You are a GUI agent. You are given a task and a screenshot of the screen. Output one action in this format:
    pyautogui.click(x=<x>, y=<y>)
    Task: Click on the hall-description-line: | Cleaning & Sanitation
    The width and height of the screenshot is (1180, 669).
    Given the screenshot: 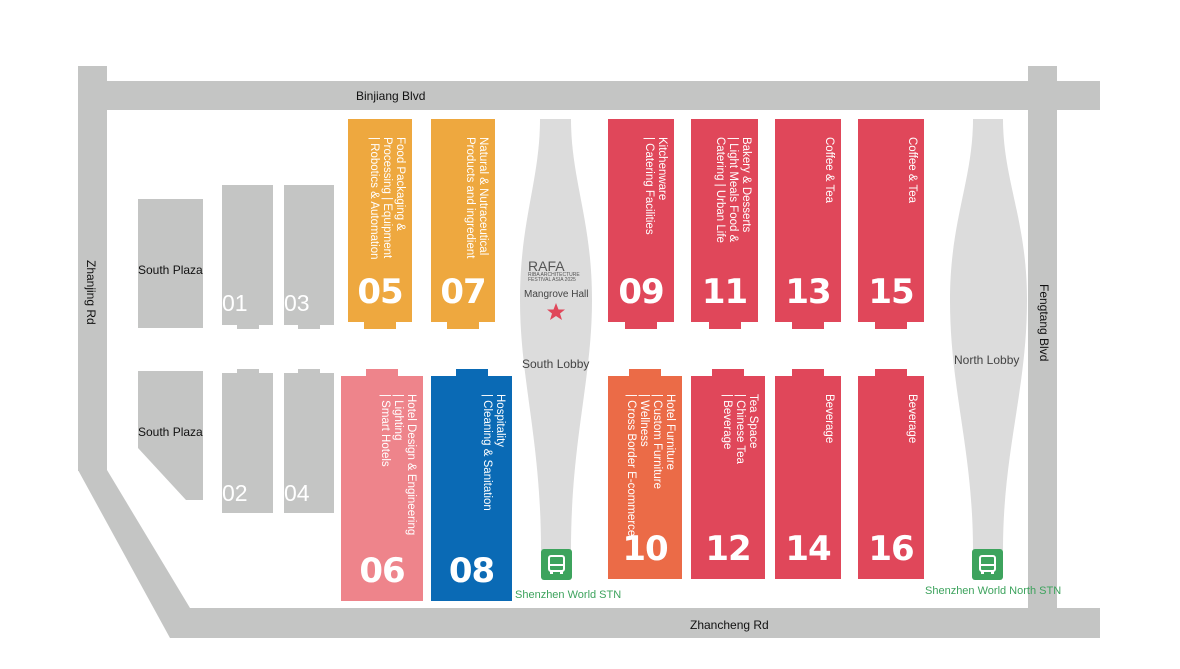 What is the action you would take?
    pyautogui.click(x=487, y=452)
    